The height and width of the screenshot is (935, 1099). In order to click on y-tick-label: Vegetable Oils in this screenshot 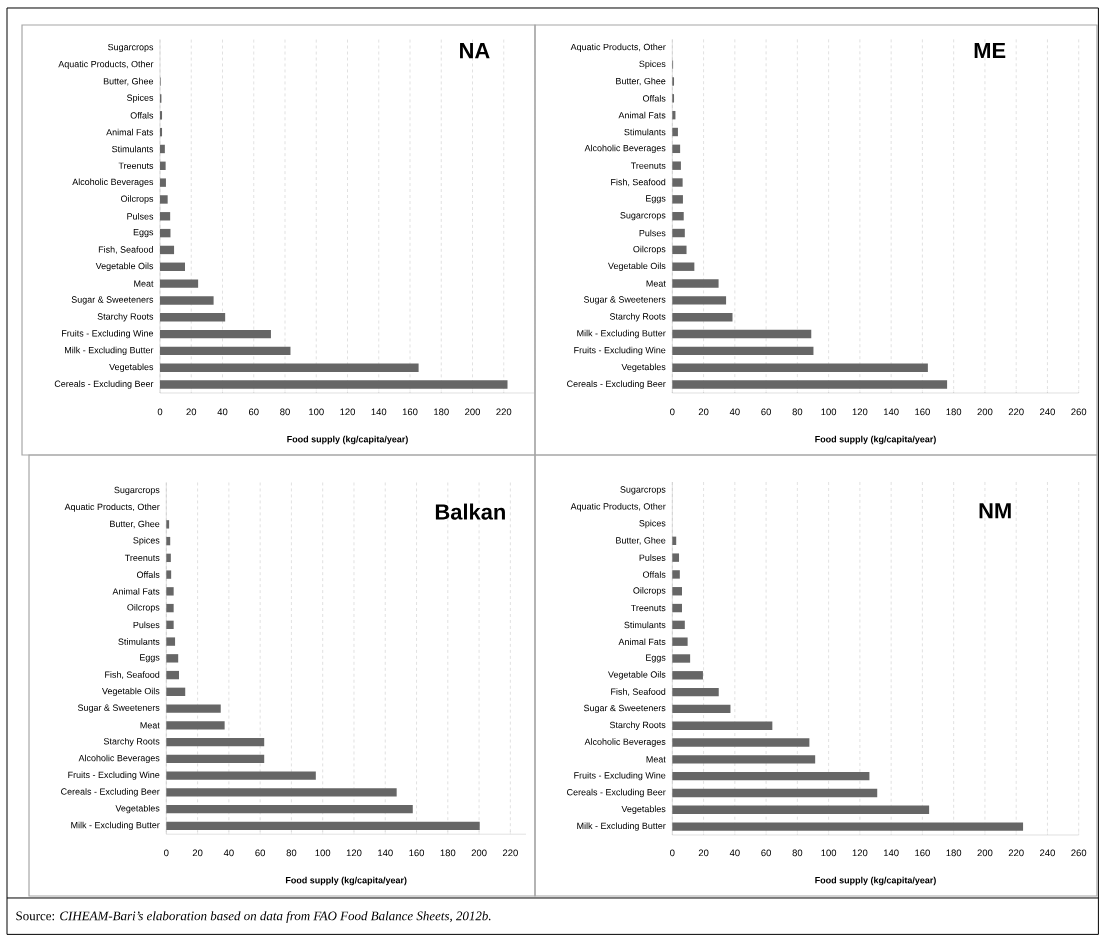, I will do `click(637, 266)`.